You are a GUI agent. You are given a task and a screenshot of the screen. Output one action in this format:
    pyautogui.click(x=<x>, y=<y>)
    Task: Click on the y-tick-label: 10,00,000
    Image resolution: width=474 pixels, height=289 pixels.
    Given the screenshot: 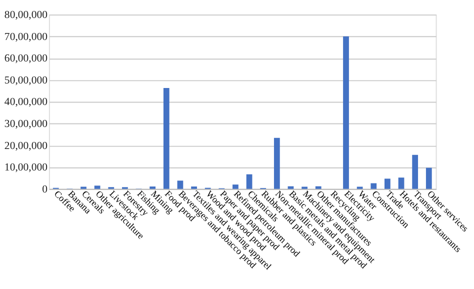 What is the action you would take?
    pyautogui.click(x=26, y=168)
    